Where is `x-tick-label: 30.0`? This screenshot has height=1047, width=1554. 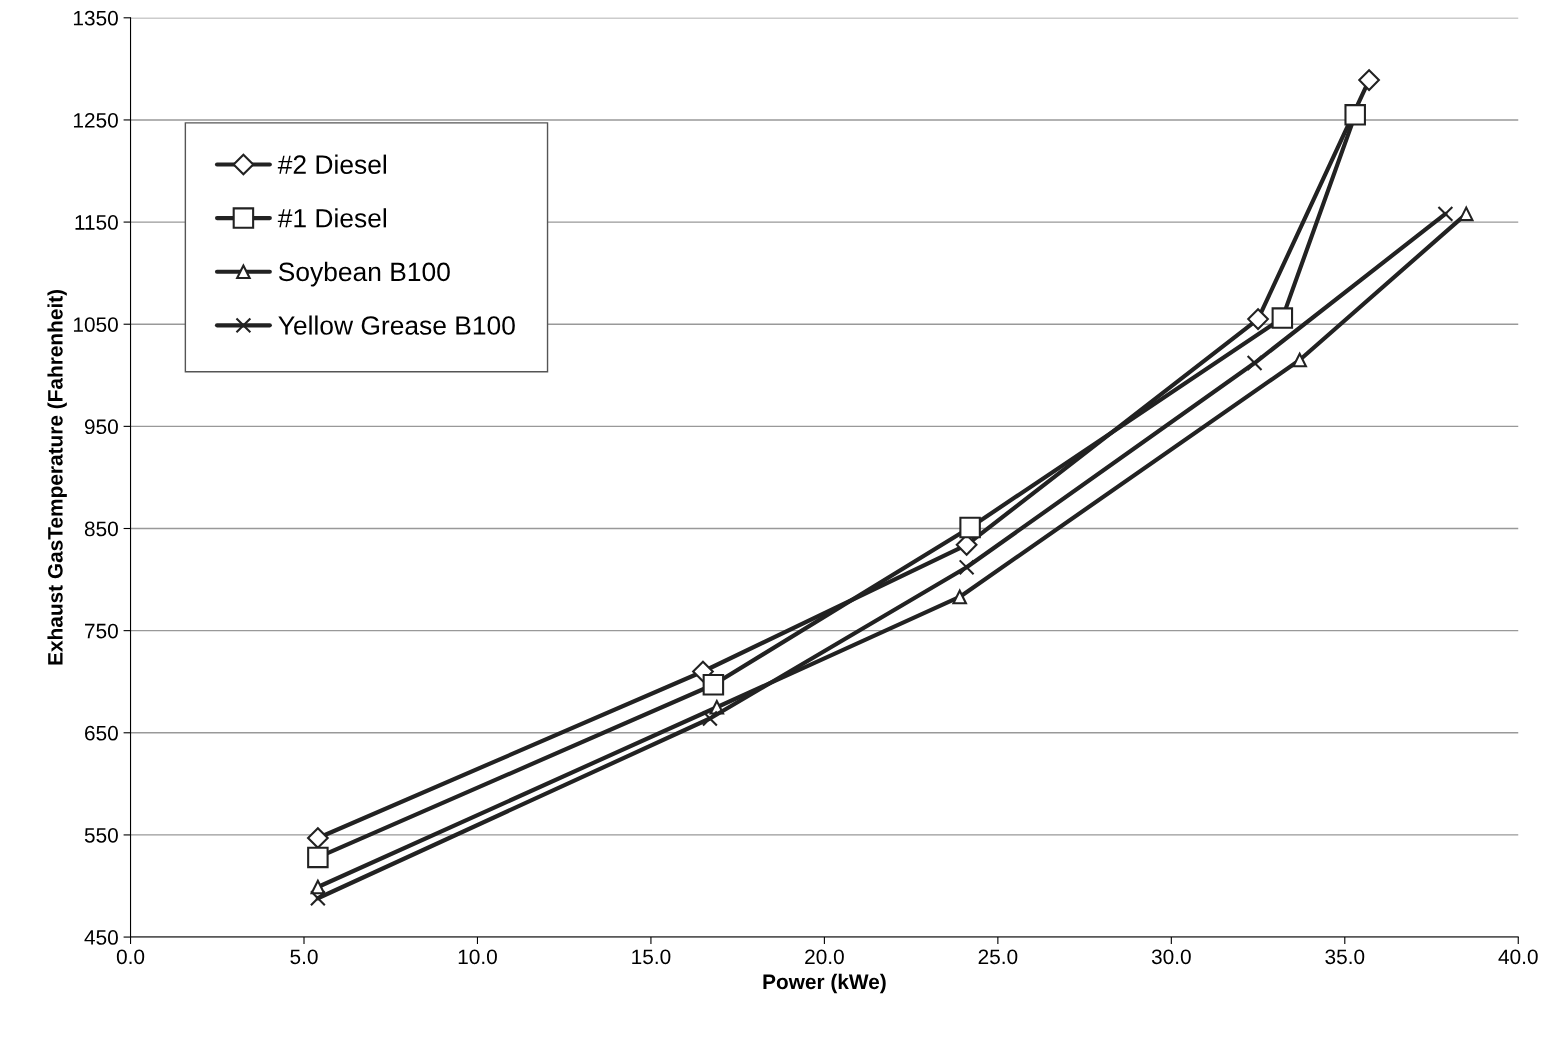 x-tick-label: 30.0 is located at coordinates (1171, 957).